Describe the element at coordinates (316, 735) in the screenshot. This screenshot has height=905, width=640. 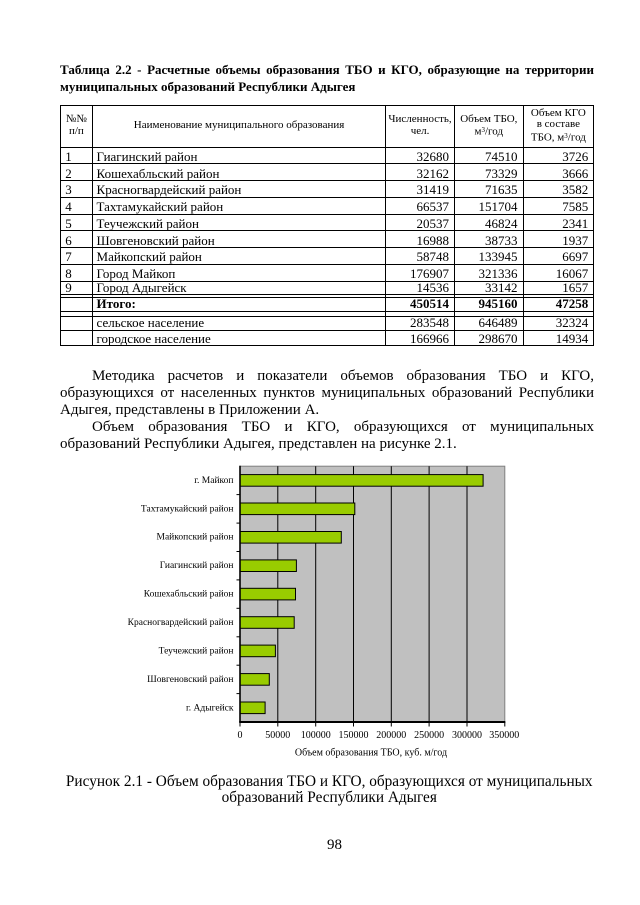
I see `svg-text: 100000` at that location.